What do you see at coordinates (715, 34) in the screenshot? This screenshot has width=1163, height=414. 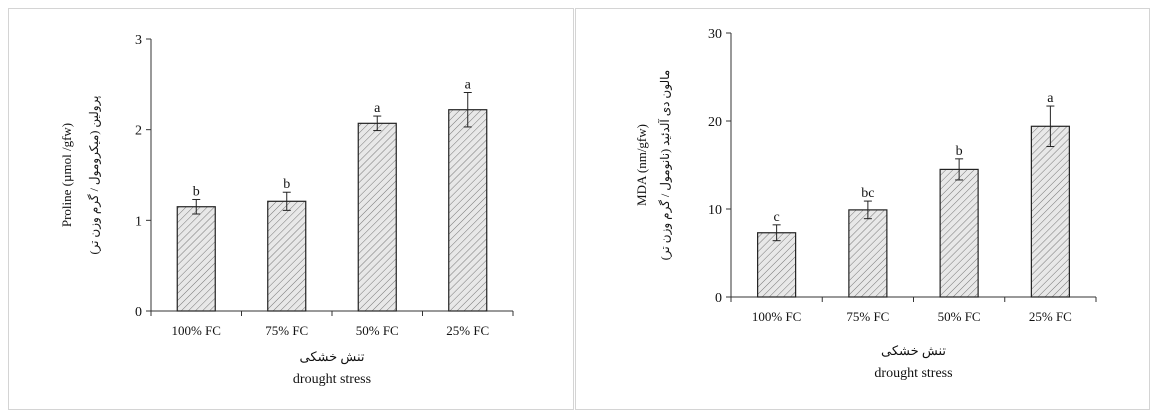 I see `y-tick-label: 30` at bounding box center [715, 34].